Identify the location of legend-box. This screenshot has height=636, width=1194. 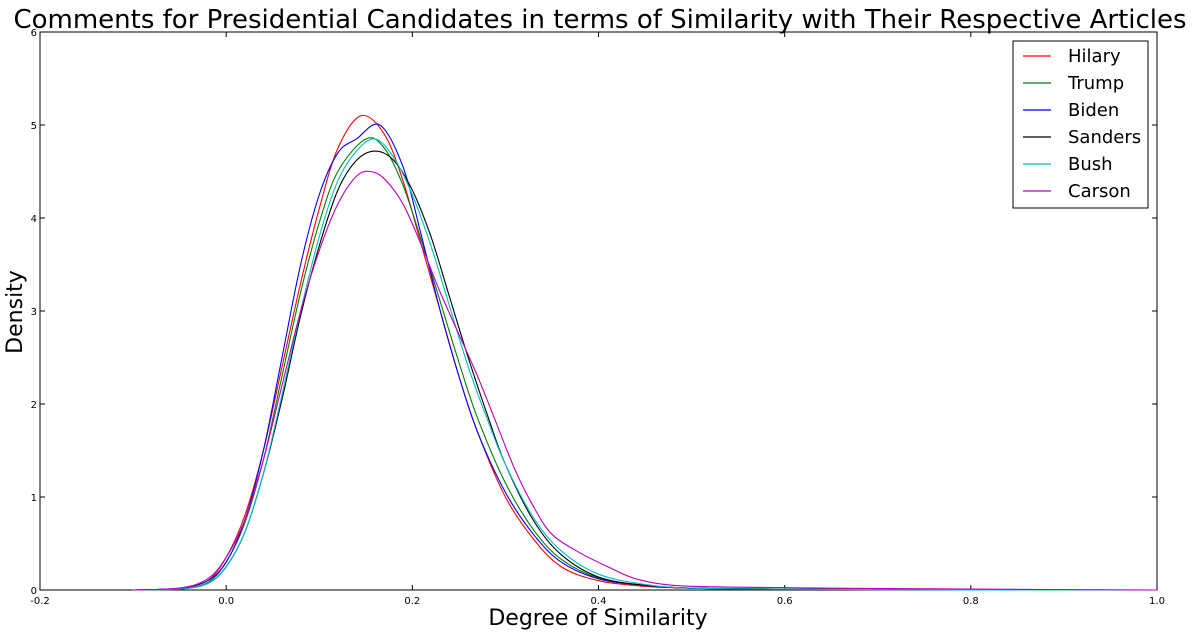
(1080, 124).